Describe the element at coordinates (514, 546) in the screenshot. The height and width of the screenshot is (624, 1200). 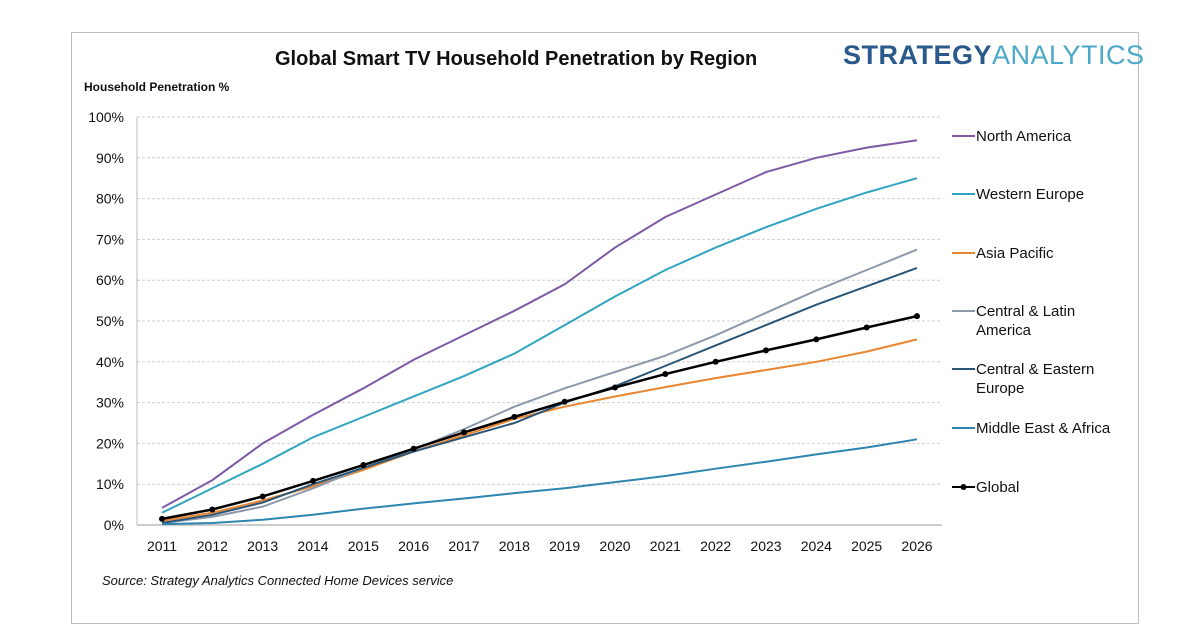
I see `x-tick-label: 2018` at that location.